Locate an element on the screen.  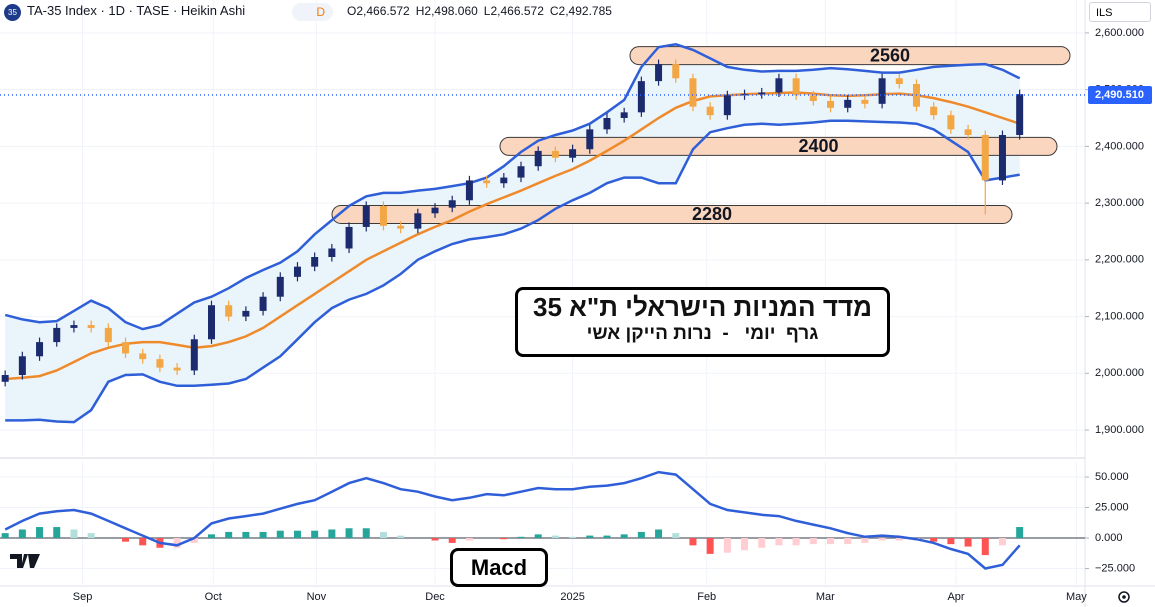
tv-logo is located at coordinates (25, 561).